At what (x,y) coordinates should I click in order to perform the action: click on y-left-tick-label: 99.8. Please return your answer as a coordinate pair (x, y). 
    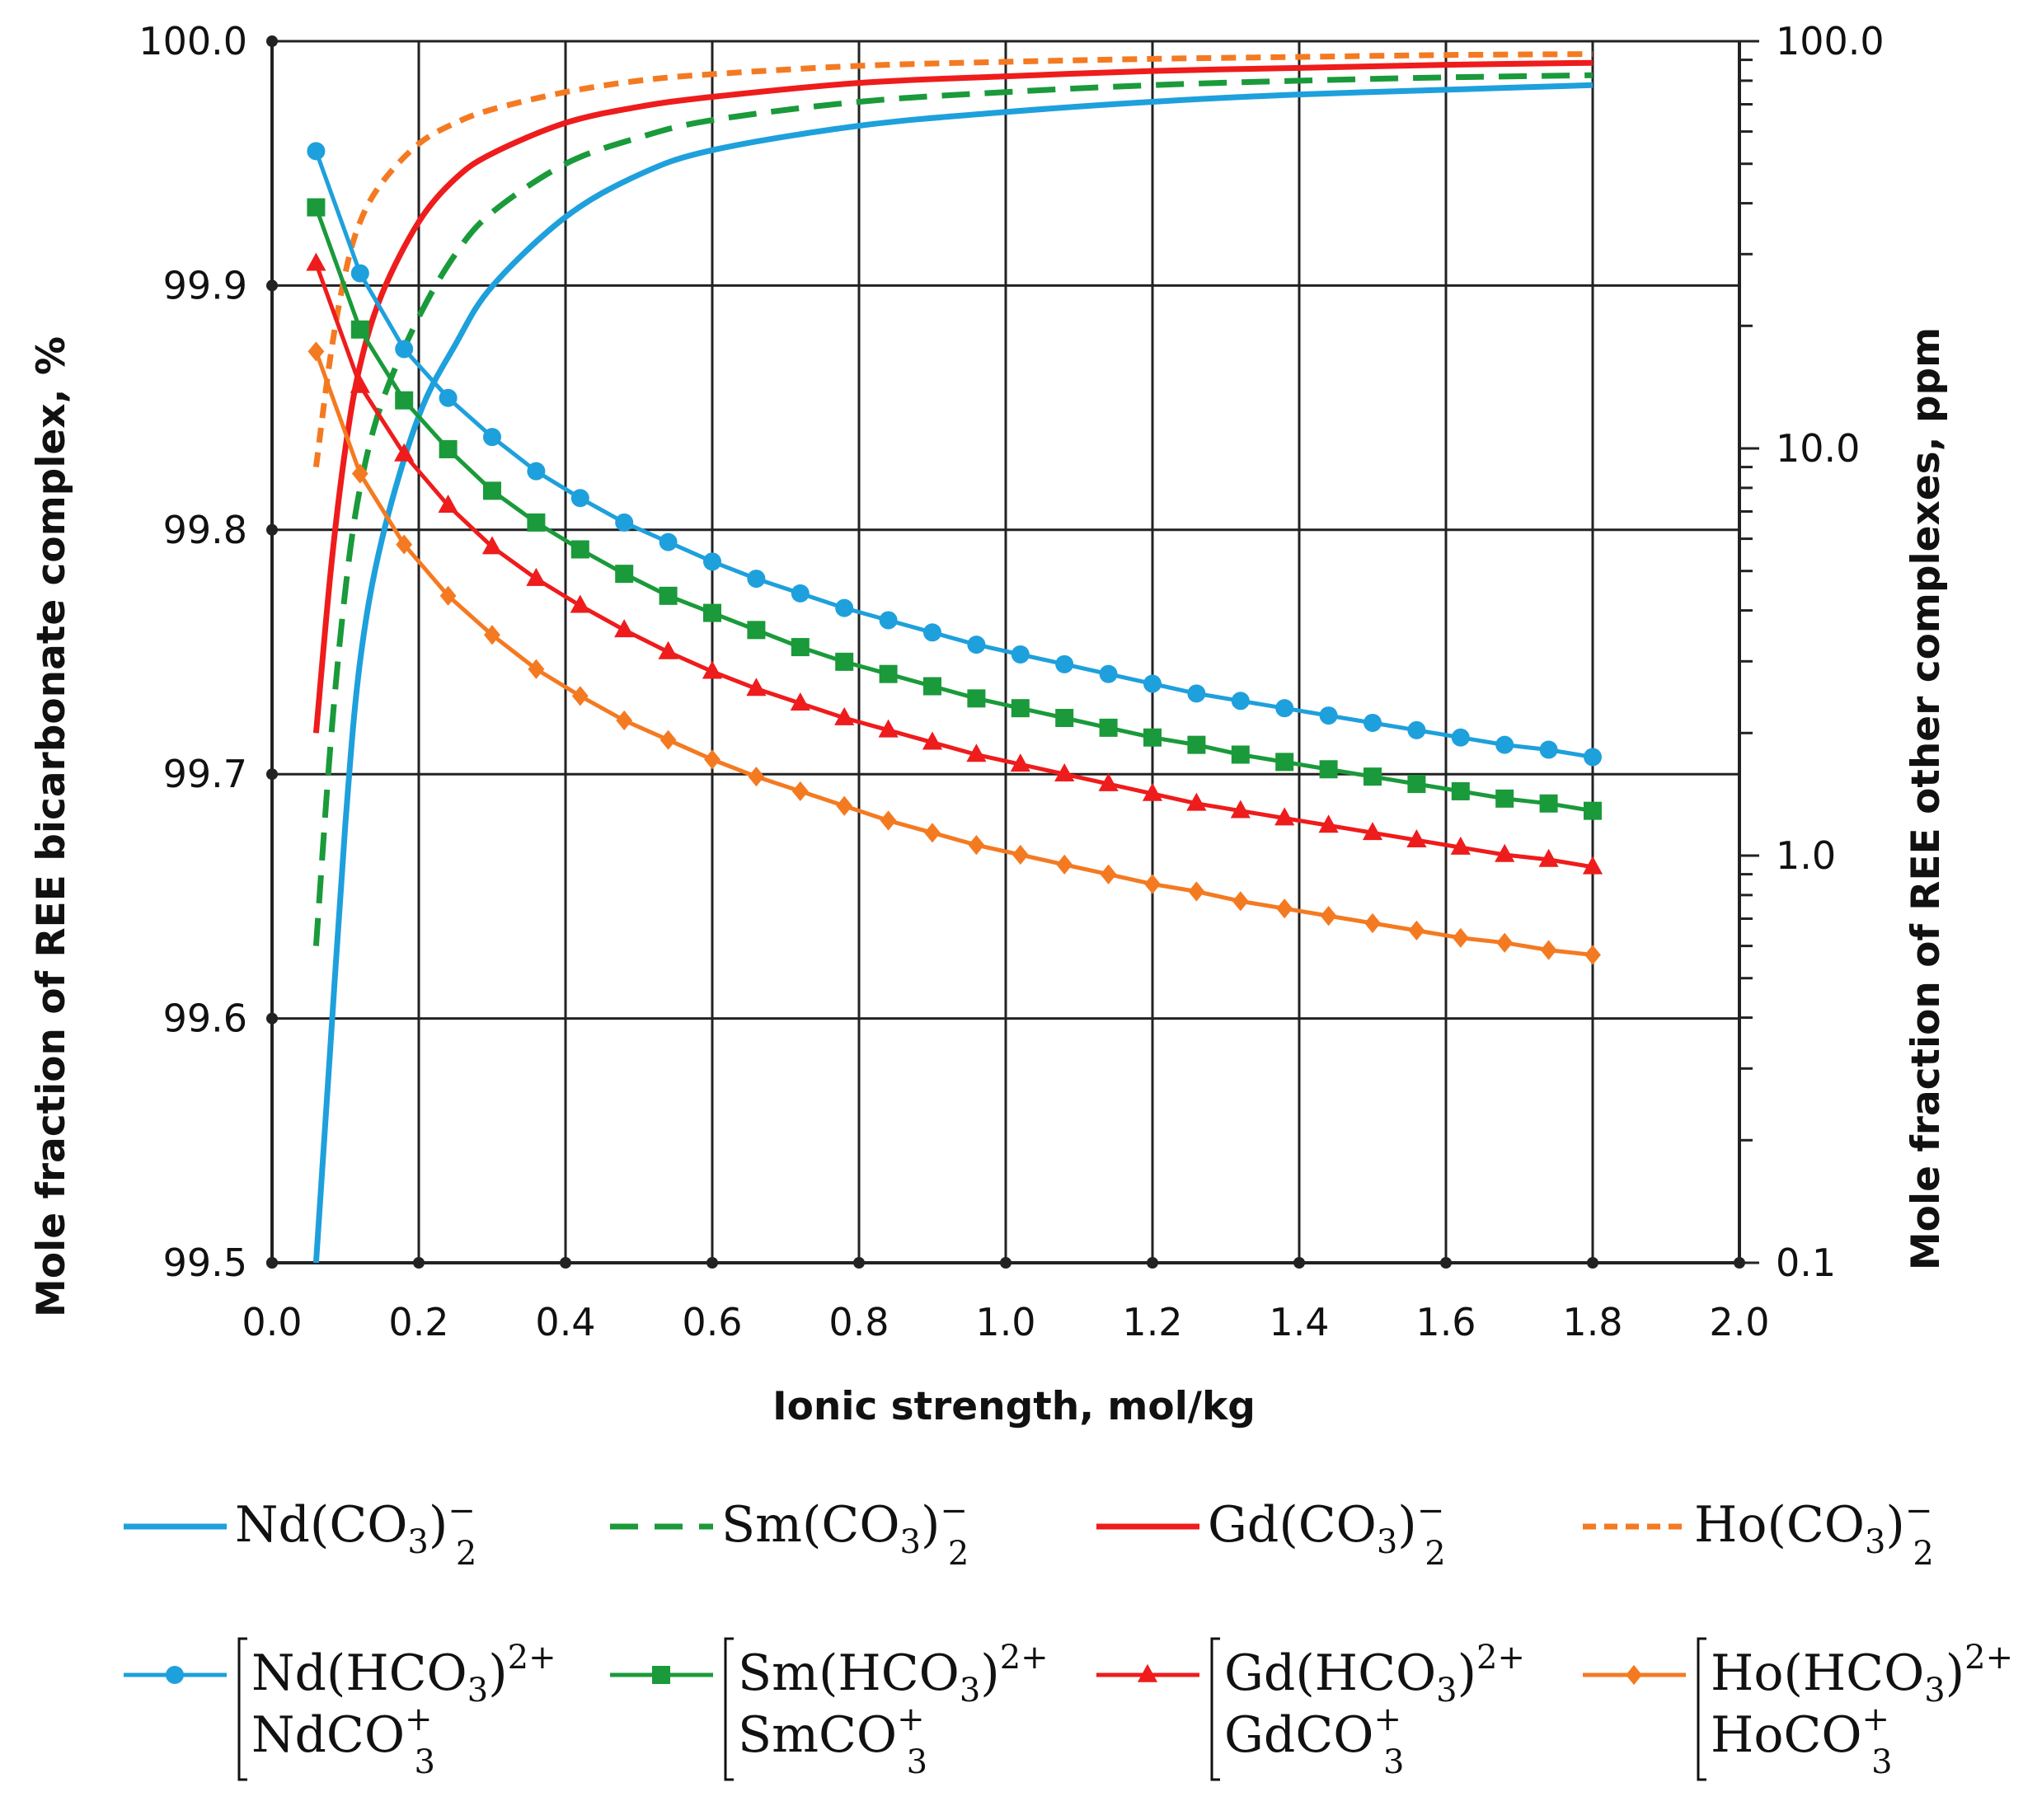
    Looking at the image, I should click on (205, 530).